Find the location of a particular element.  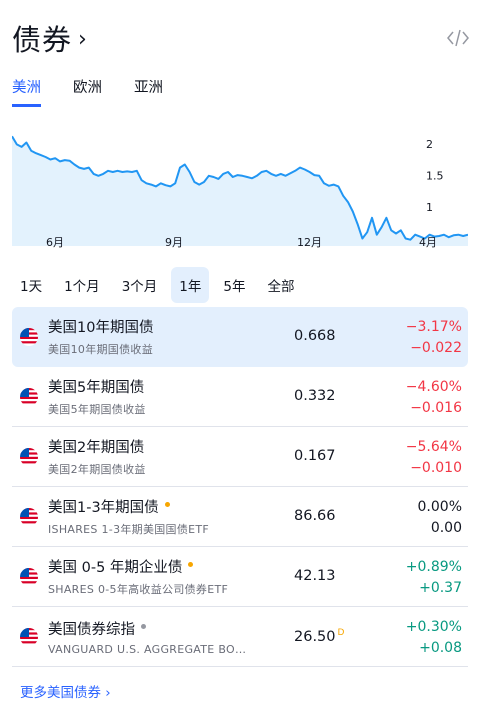

tab-0: 美洲 is located at coordinates (26, 91).